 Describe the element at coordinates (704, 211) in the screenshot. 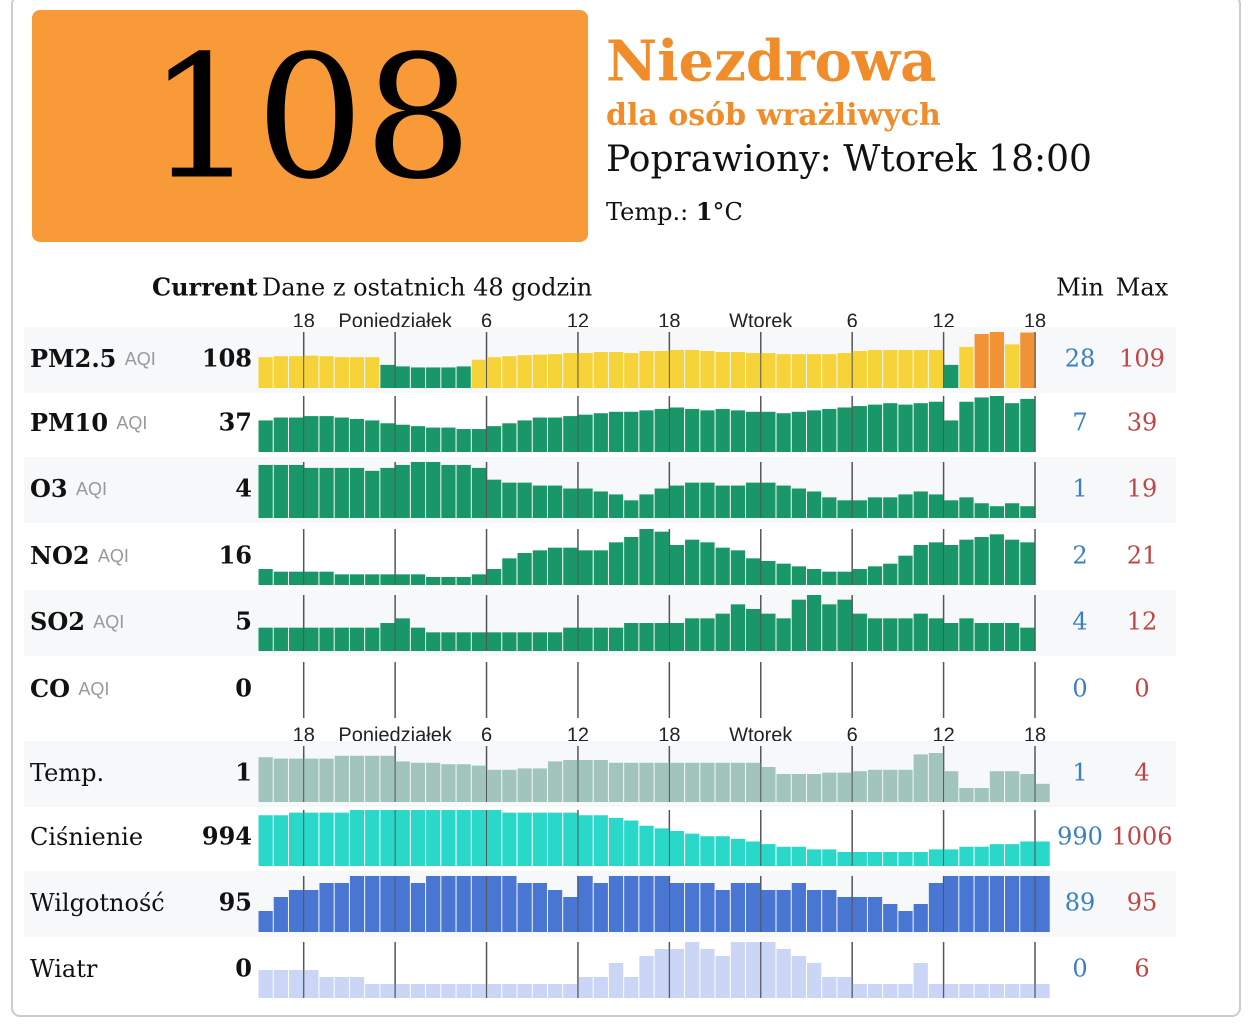

I see `temp-value: 1` at that location.